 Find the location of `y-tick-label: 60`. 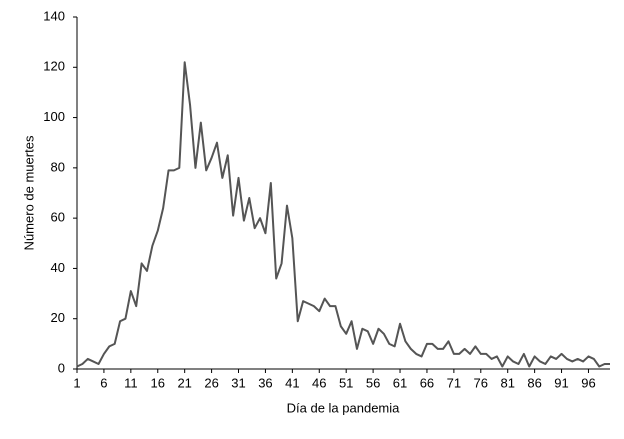

y-tick-label: 60 is located at coordinates (58, 217).